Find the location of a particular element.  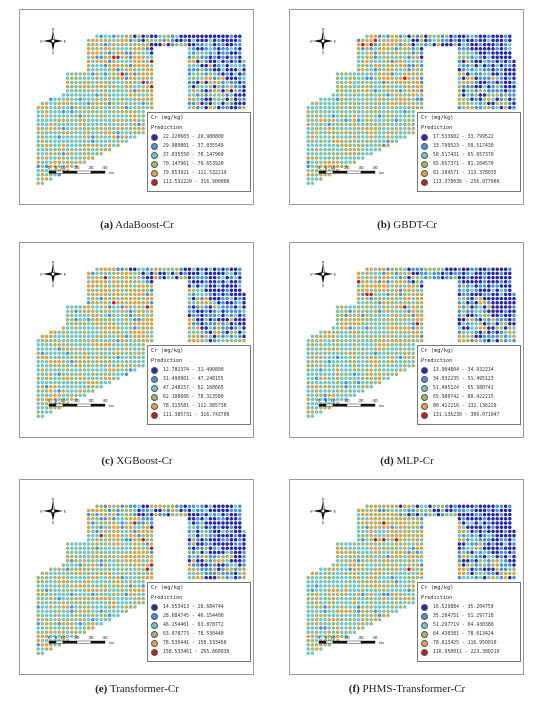

compass-e-label: E is located at coordinates (335, 42).